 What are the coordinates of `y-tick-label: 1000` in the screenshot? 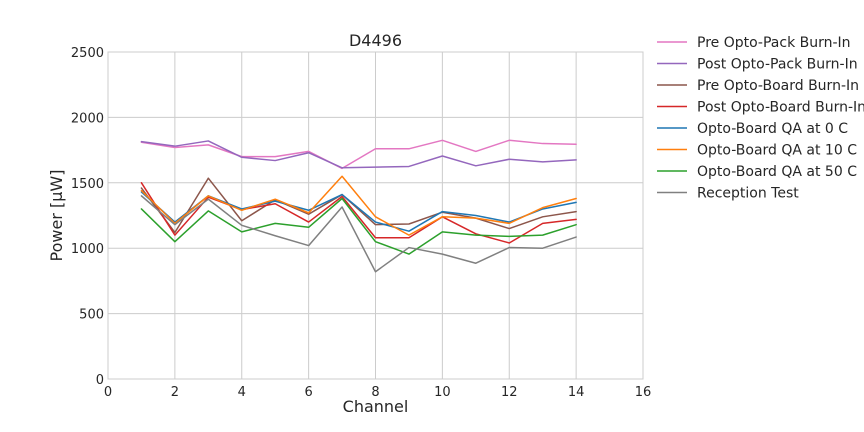 It's located at (87, 249).